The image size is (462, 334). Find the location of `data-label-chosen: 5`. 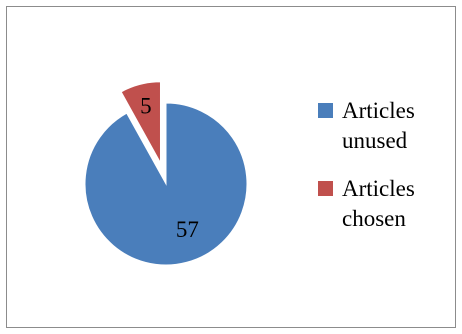

data-label-chosen: 5 is located at coordinates (146, 106).